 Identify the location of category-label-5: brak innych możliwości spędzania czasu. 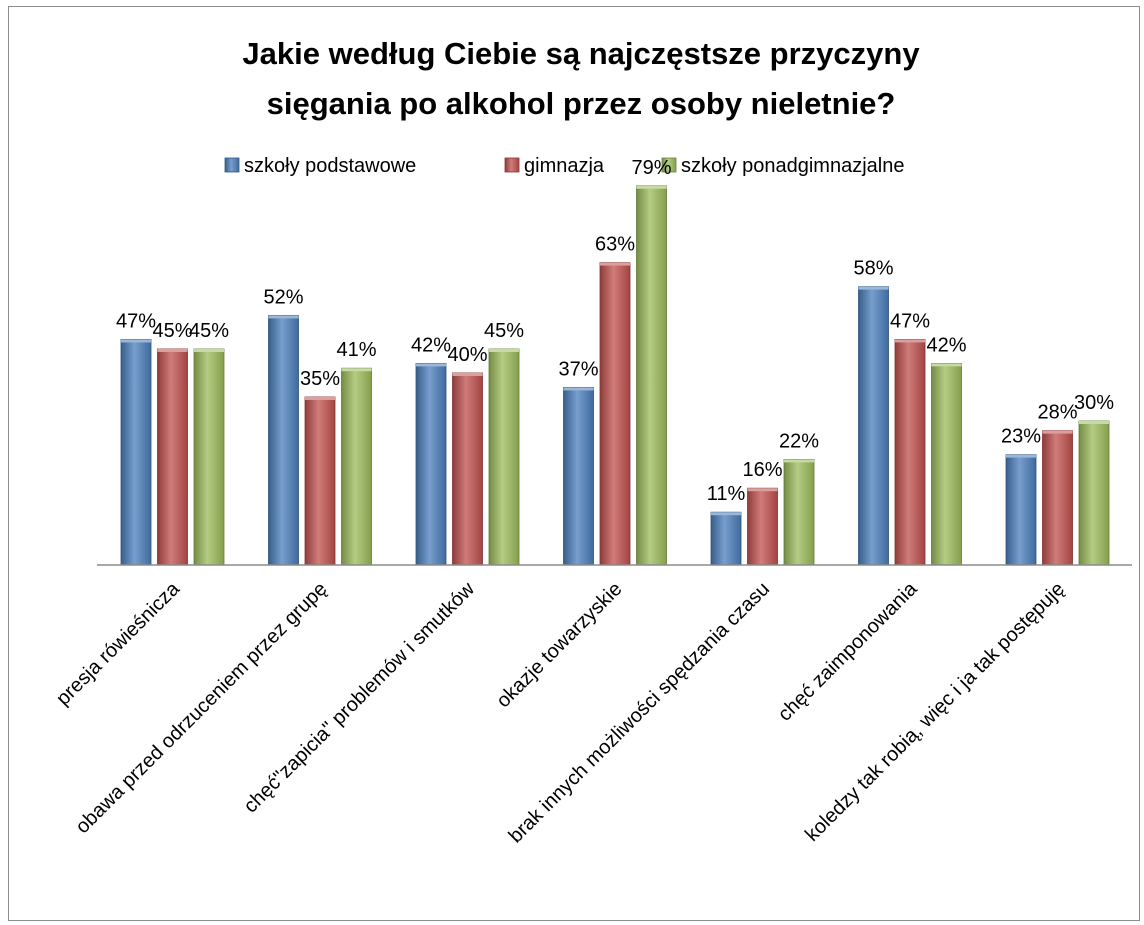
(639, 712).